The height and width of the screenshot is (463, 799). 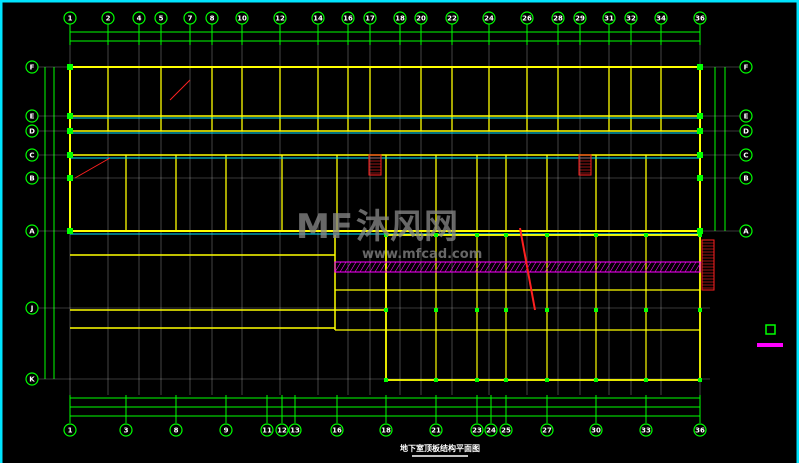 What do you see at coordinates (295, 431) in the screenshot?
I see `axis-label: 13` at bounding box center [295, 431].